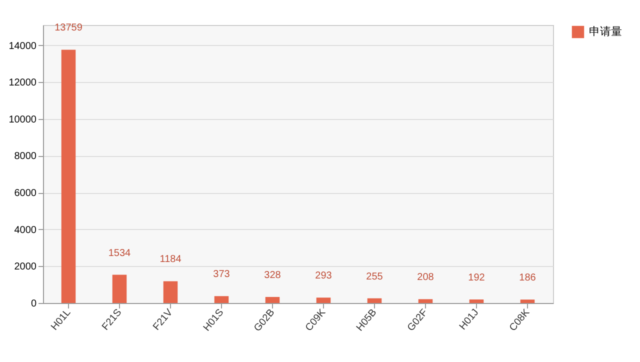 Image resolution: width=640 pixels, height=362 pixels. Describe the element at coordinates (22, 120) in the screenshot. I see `y-tick-label: 10000` at that location.